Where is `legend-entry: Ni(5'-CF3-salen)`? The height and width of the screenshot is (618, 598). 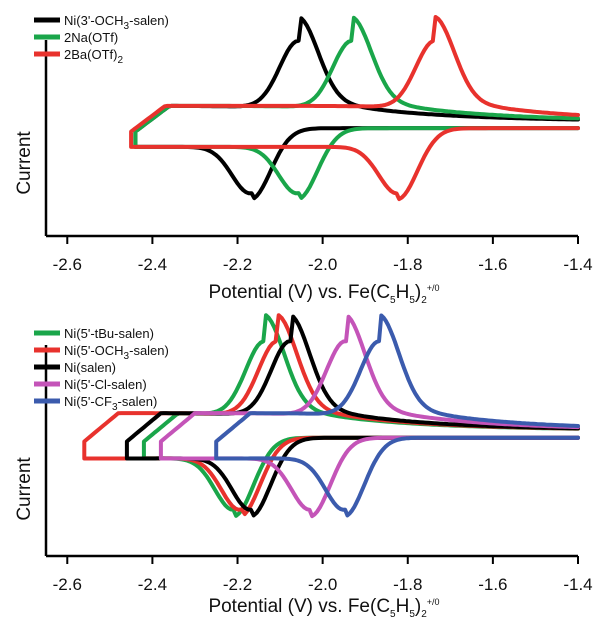
legend-entry: Ni(5'-CF3-salen) is located at coordinates (110, 403).